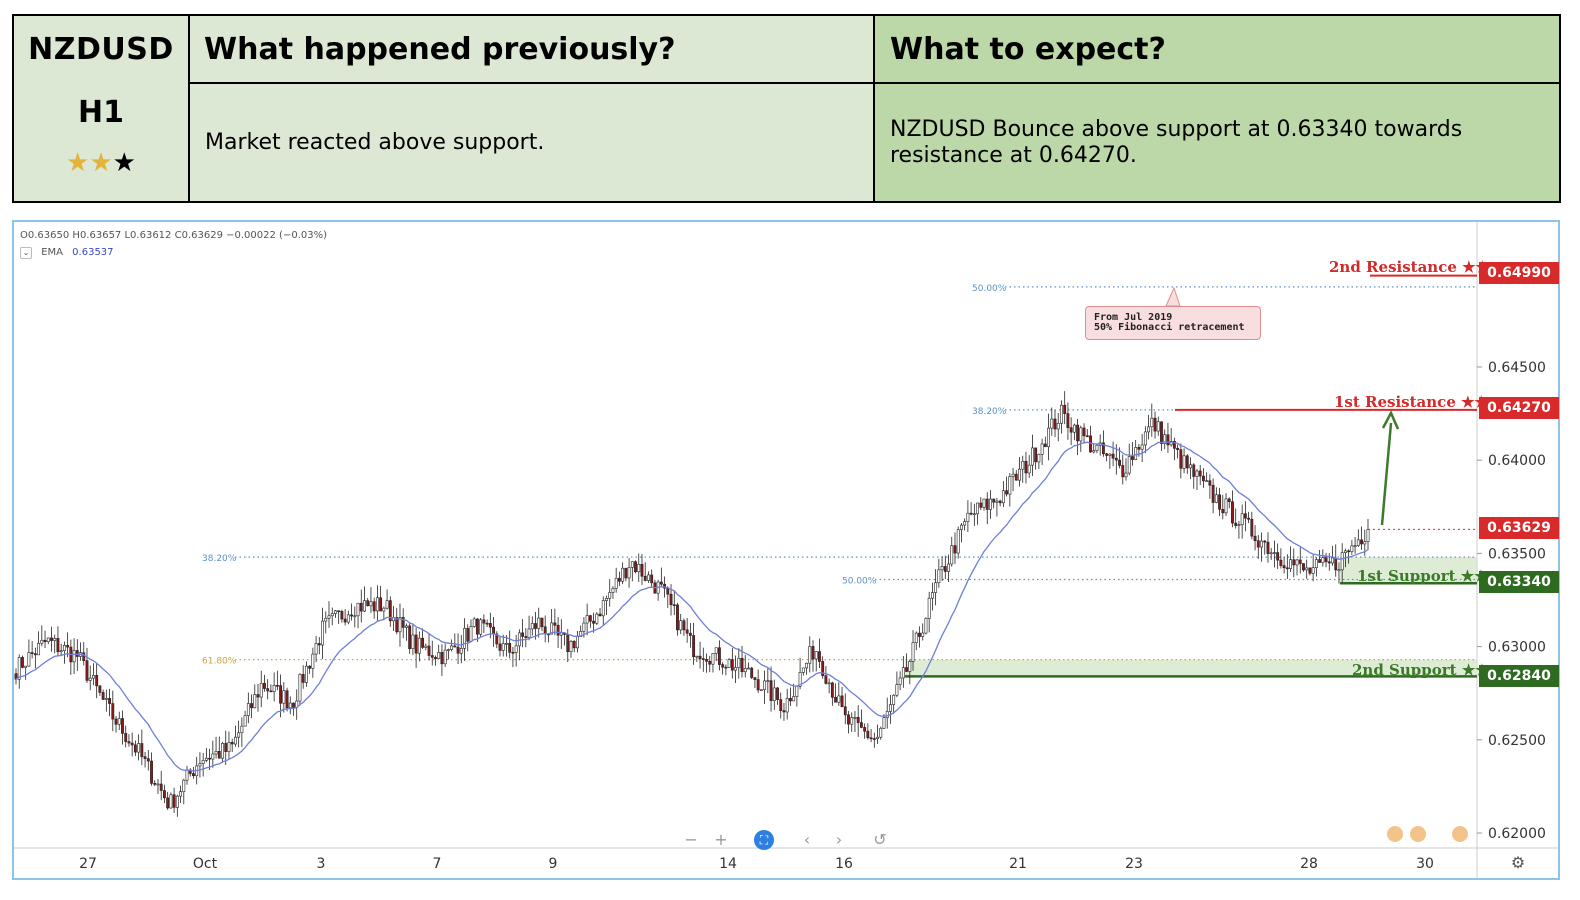 The image size is (1580, 900). What do you see at coordinates (691, 839) in the screenshot?
I see `minus-icon: −` at bounding box center [691, 839].